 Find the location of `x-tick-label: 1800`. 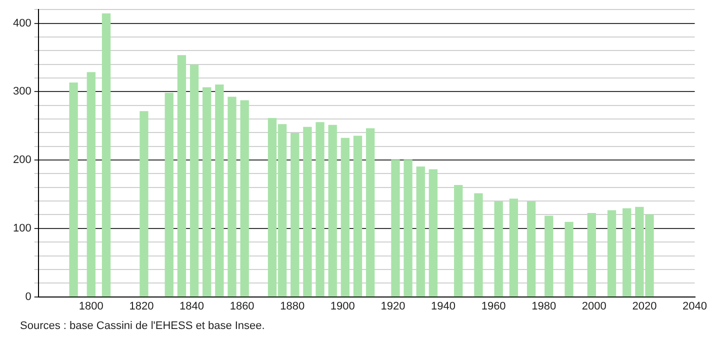

x-tick-label: 1800 is located at coordinates (91, 306).